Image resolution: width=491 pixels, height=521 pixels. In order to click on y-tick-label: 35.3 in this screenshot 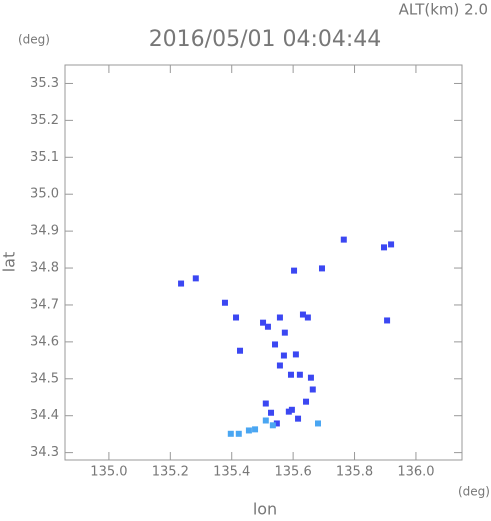, I will do `click(44, 83)`.